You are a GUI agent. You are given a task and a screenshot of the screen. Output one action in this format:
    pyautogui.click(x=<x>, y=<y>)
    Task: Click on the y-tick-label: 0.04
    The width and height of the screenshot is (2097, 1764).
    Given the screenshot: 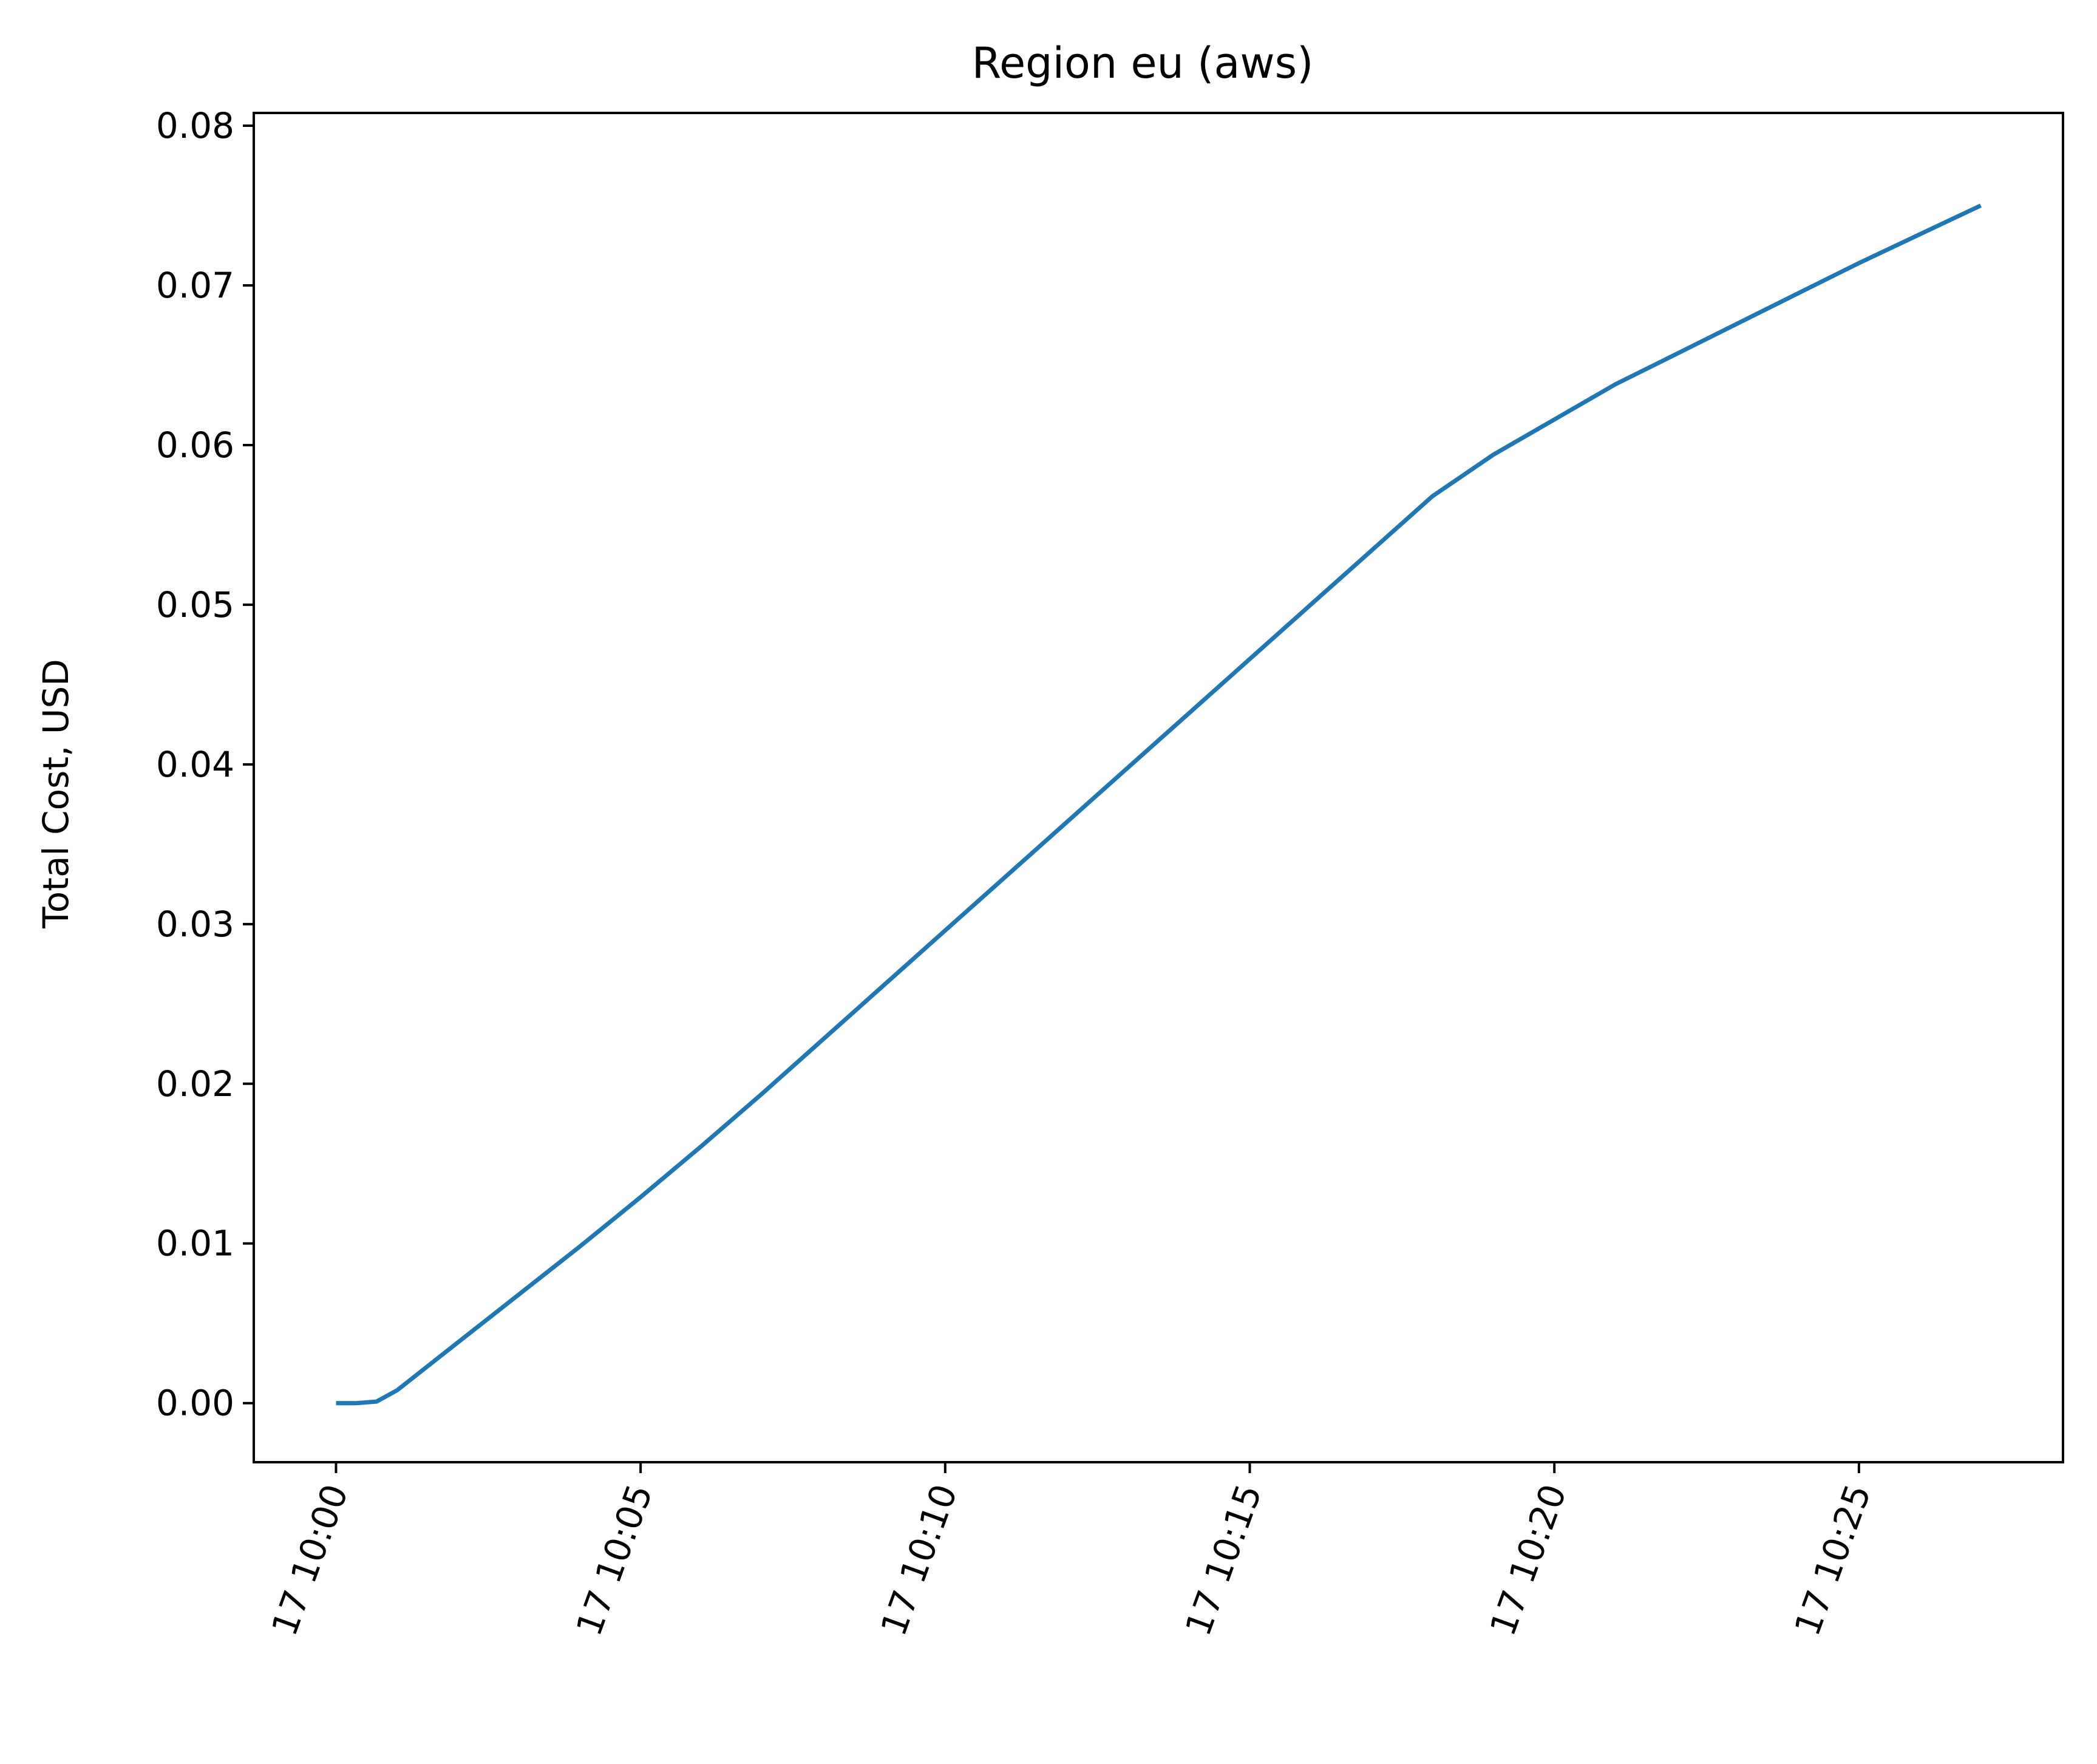 What is the action you would take?
    pyautogui.click(x=195, y=764)
    